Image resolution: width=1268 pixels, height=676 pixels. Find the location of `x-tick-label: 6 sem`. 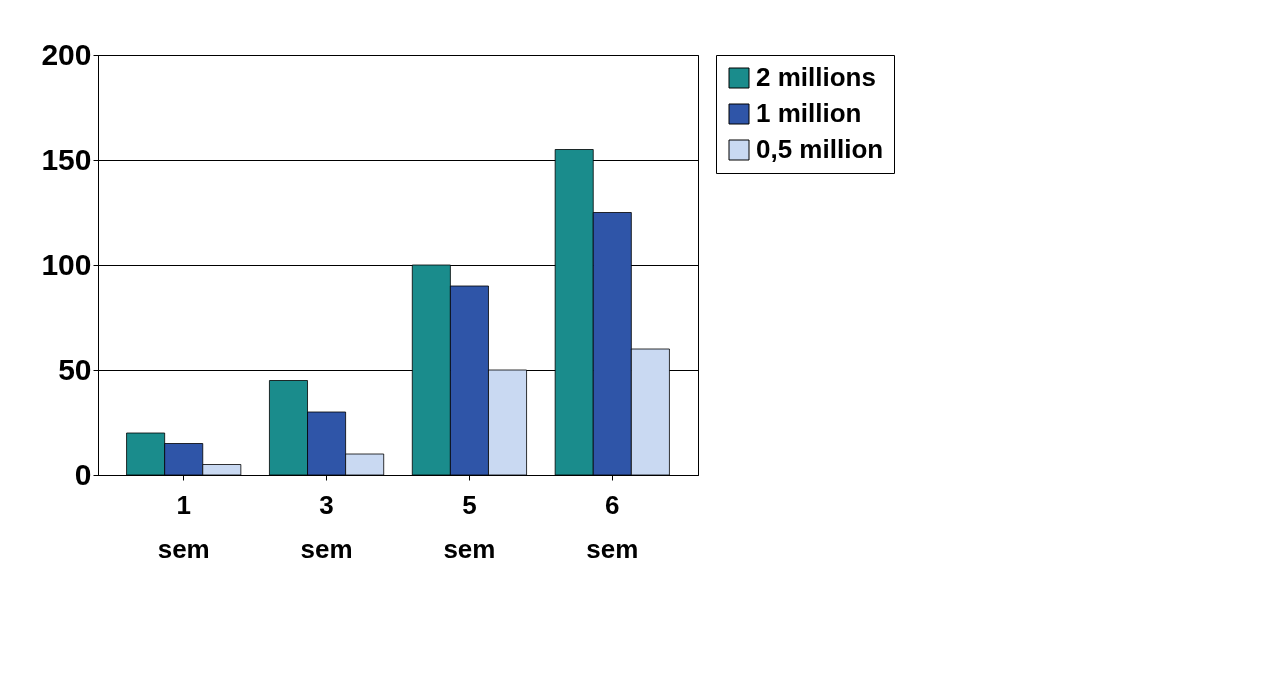

x-tick-label: 6 sem is located at coordinates (612, 526).